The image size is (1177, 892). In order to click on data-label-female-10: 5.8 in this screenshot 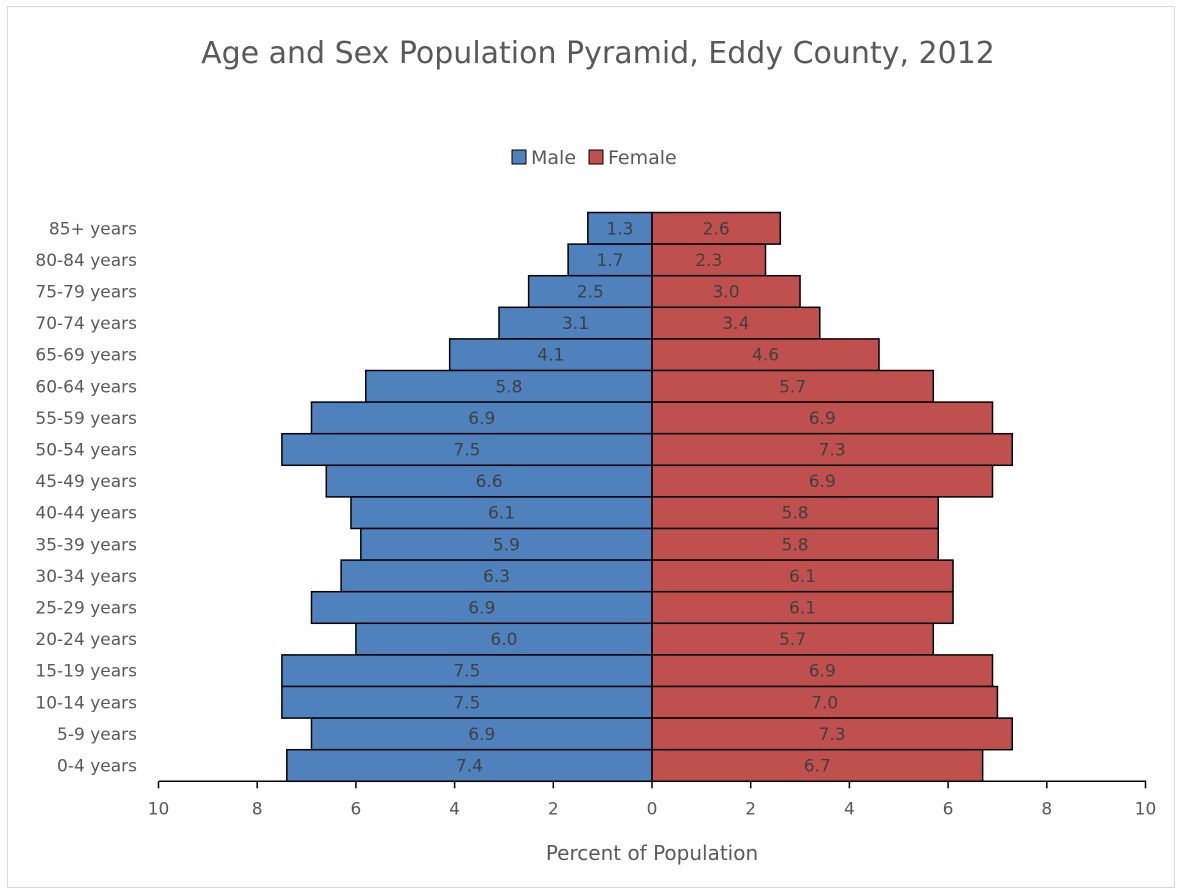, I will do `click(795, 545)`.